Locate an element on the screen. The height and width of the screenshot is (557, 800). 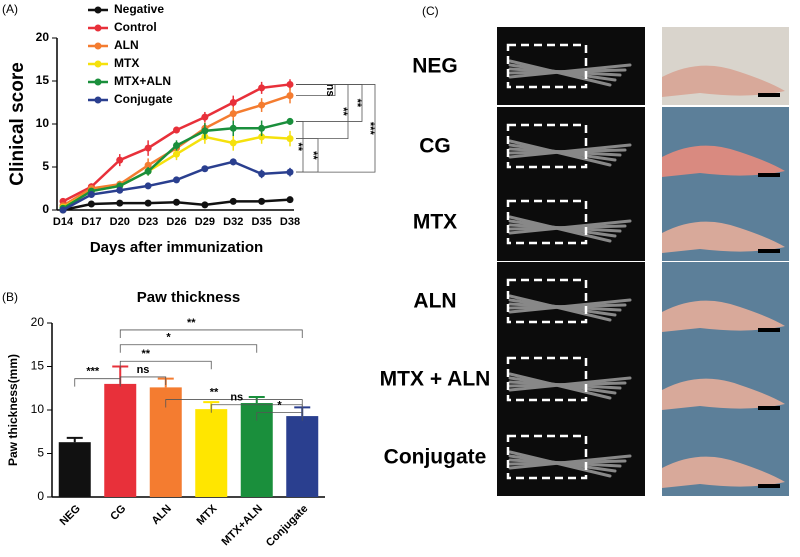
x-tick-label: D23 is located at coordinates (148, 222).